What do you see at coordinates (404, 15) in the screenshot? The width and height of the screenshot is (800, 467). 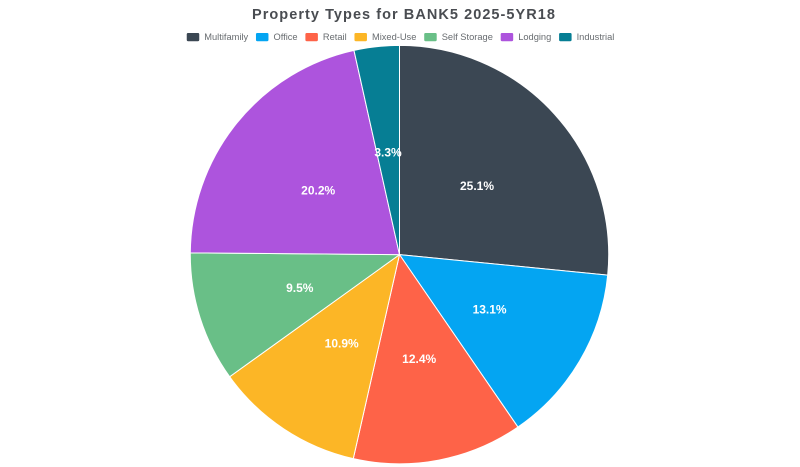 I see `svg-text:Property Types for BANK5 2025-: Property Types for BANK5 2025-5YR18` at bounding box center [404, 15].